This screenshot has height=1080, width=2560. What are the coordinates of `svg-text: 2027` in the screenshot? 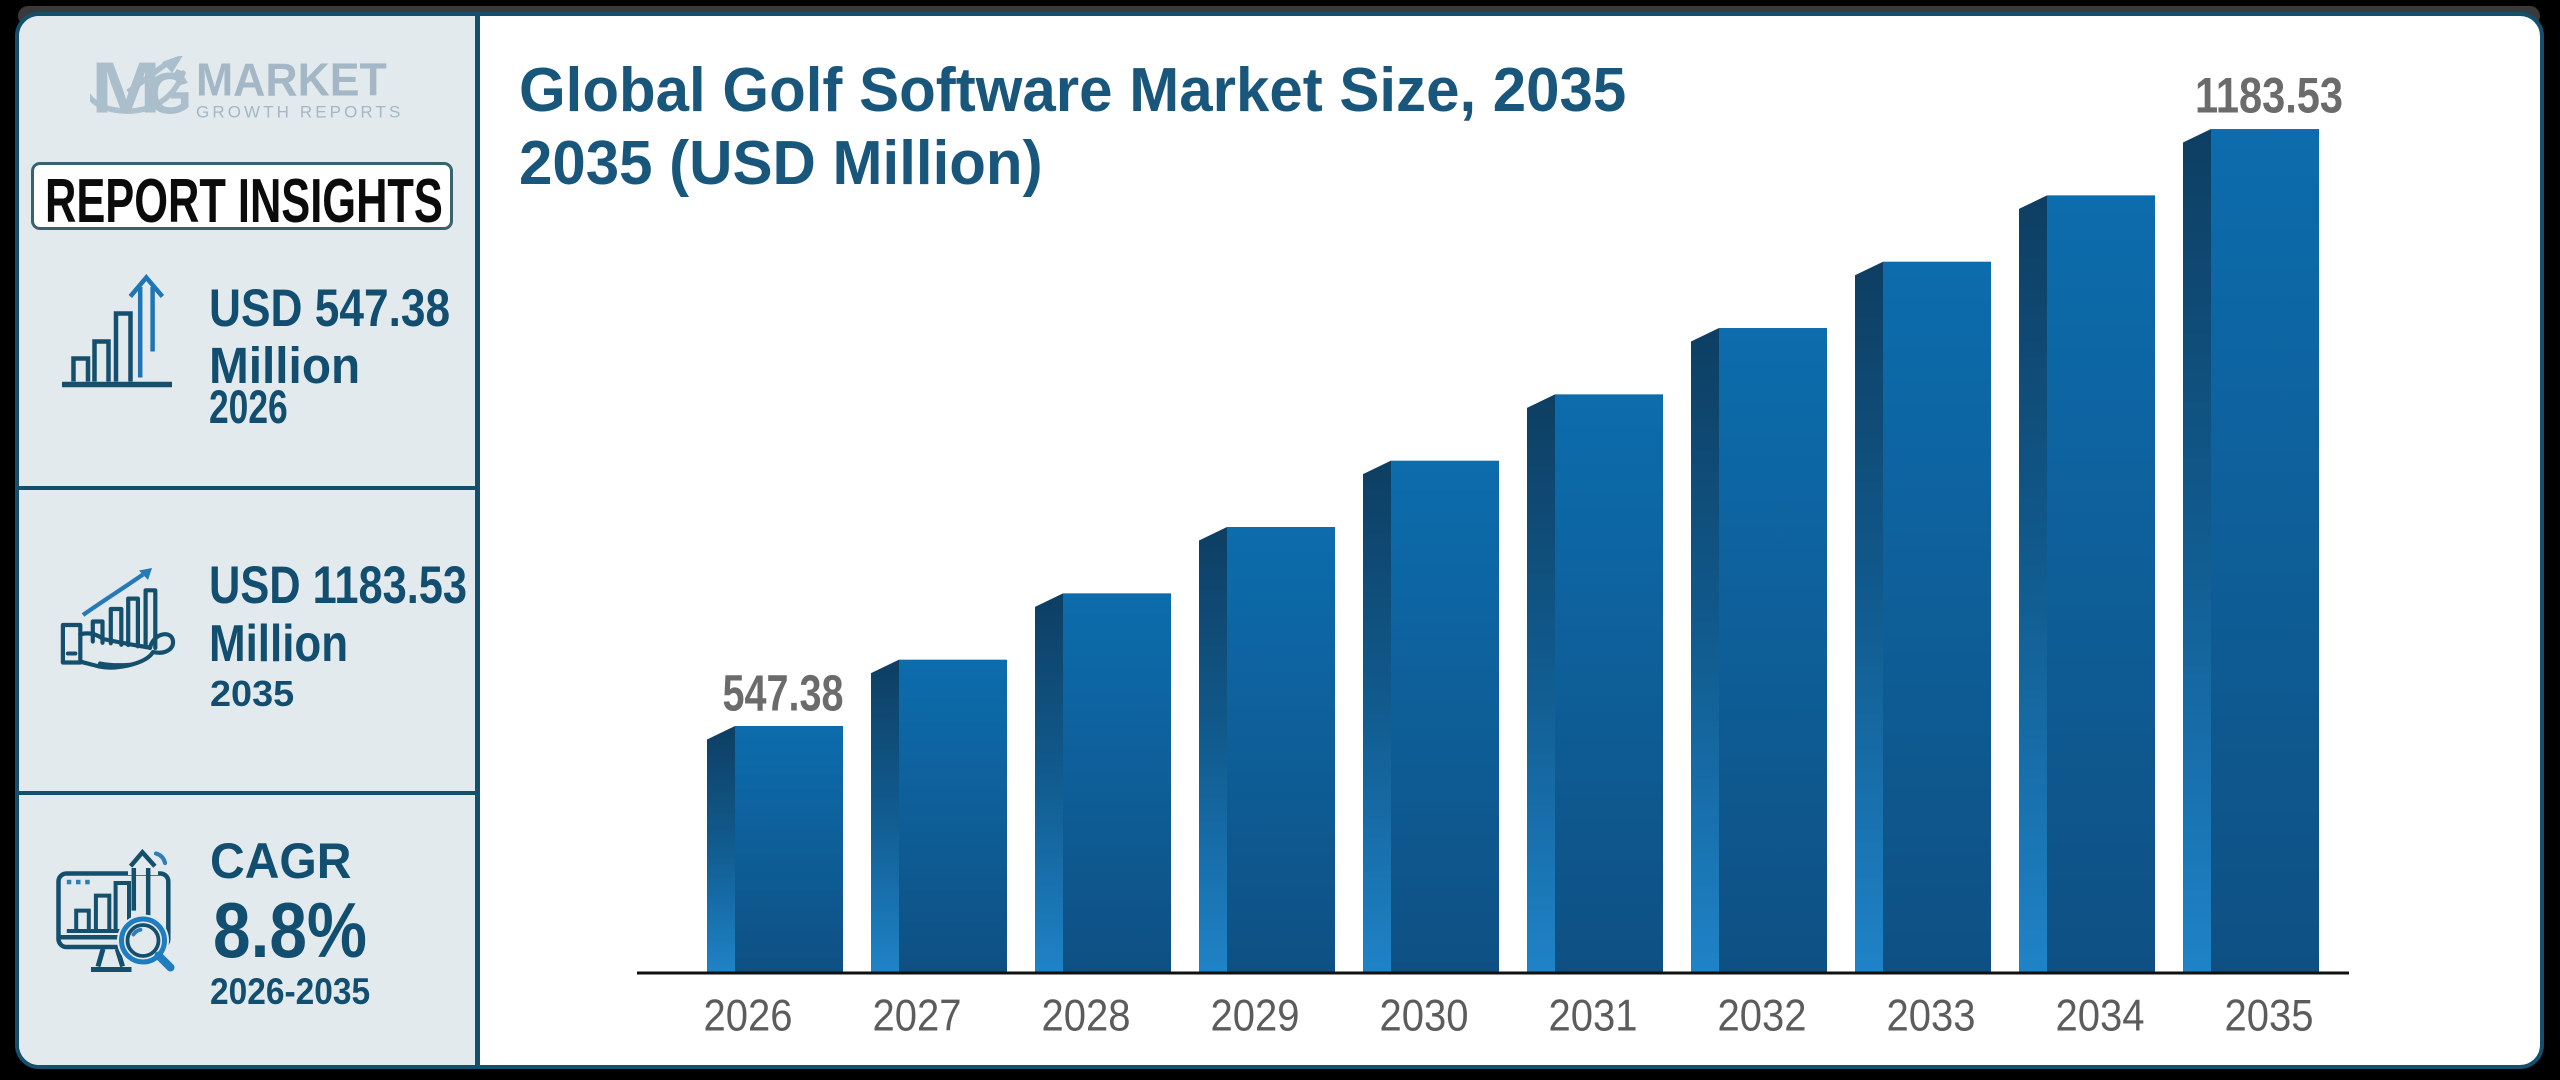 It's located at (917, 1016).